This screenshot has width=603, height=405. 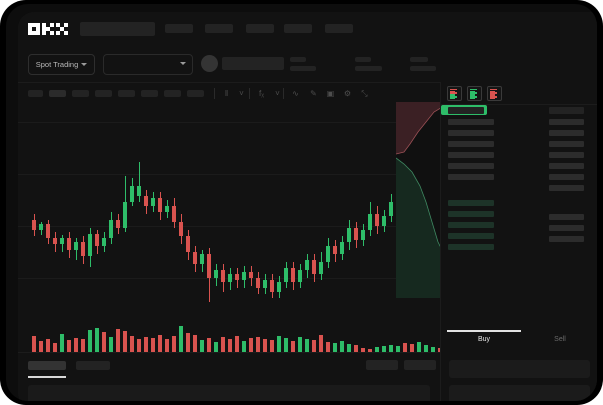 I want to click on orderbook-view-both-icon, so click(x=454, y=93).